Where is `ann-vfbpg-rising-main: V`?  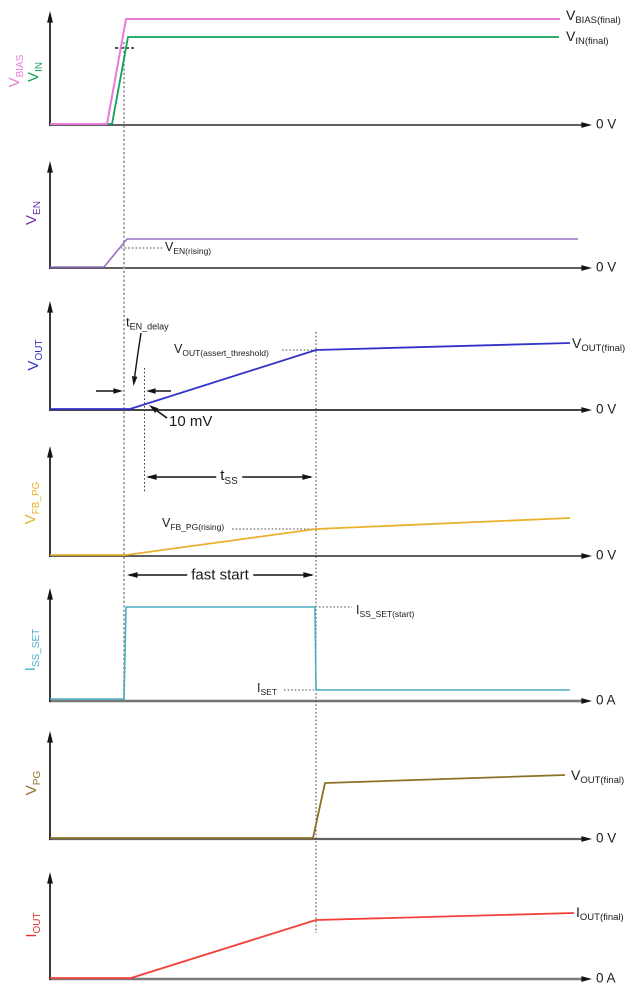
ann-vfbpg-rising-main: V is located at coordinates (166, 522).